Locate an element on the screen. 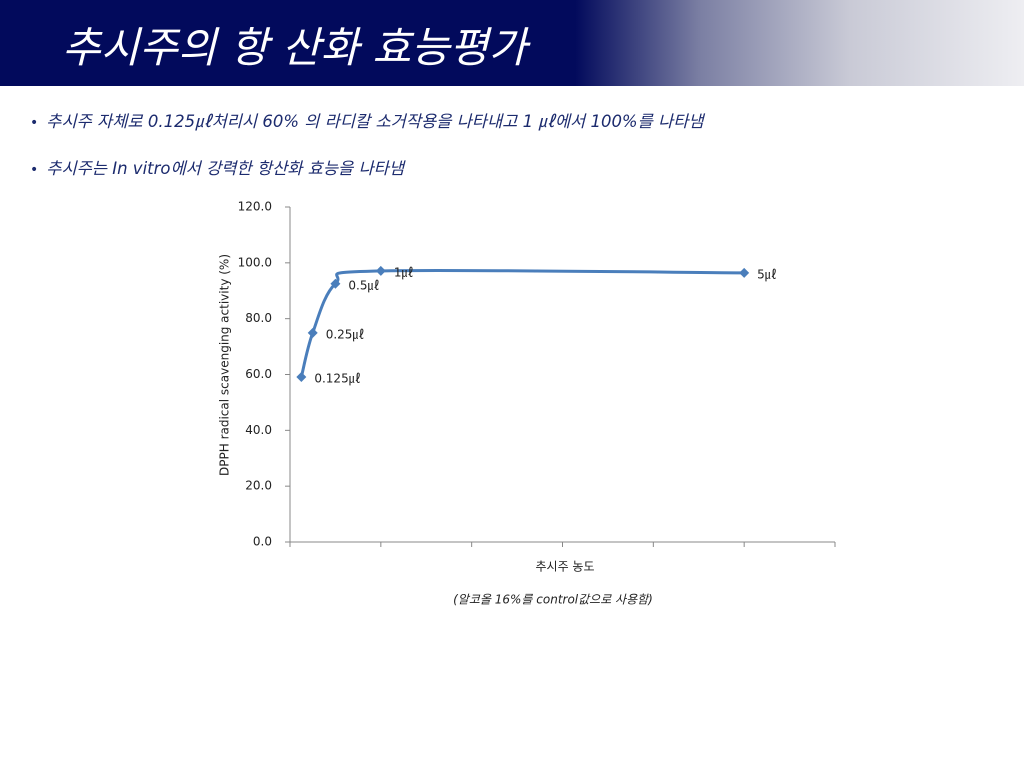 This screenshot has width=1024, height=768. y-axis-label: DPPH radical scavenging activity (%) is located at coordinates (225, 365).